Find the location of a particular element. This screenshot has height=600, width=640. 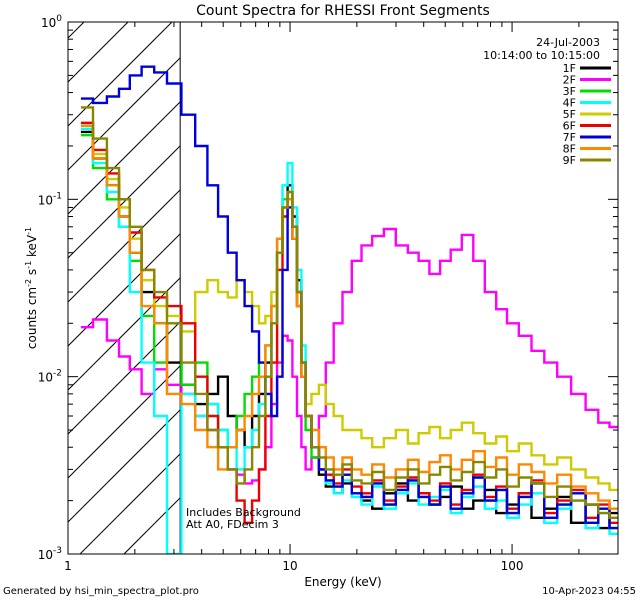

x-tick-label: 1 is located at coordinates (68, 566).